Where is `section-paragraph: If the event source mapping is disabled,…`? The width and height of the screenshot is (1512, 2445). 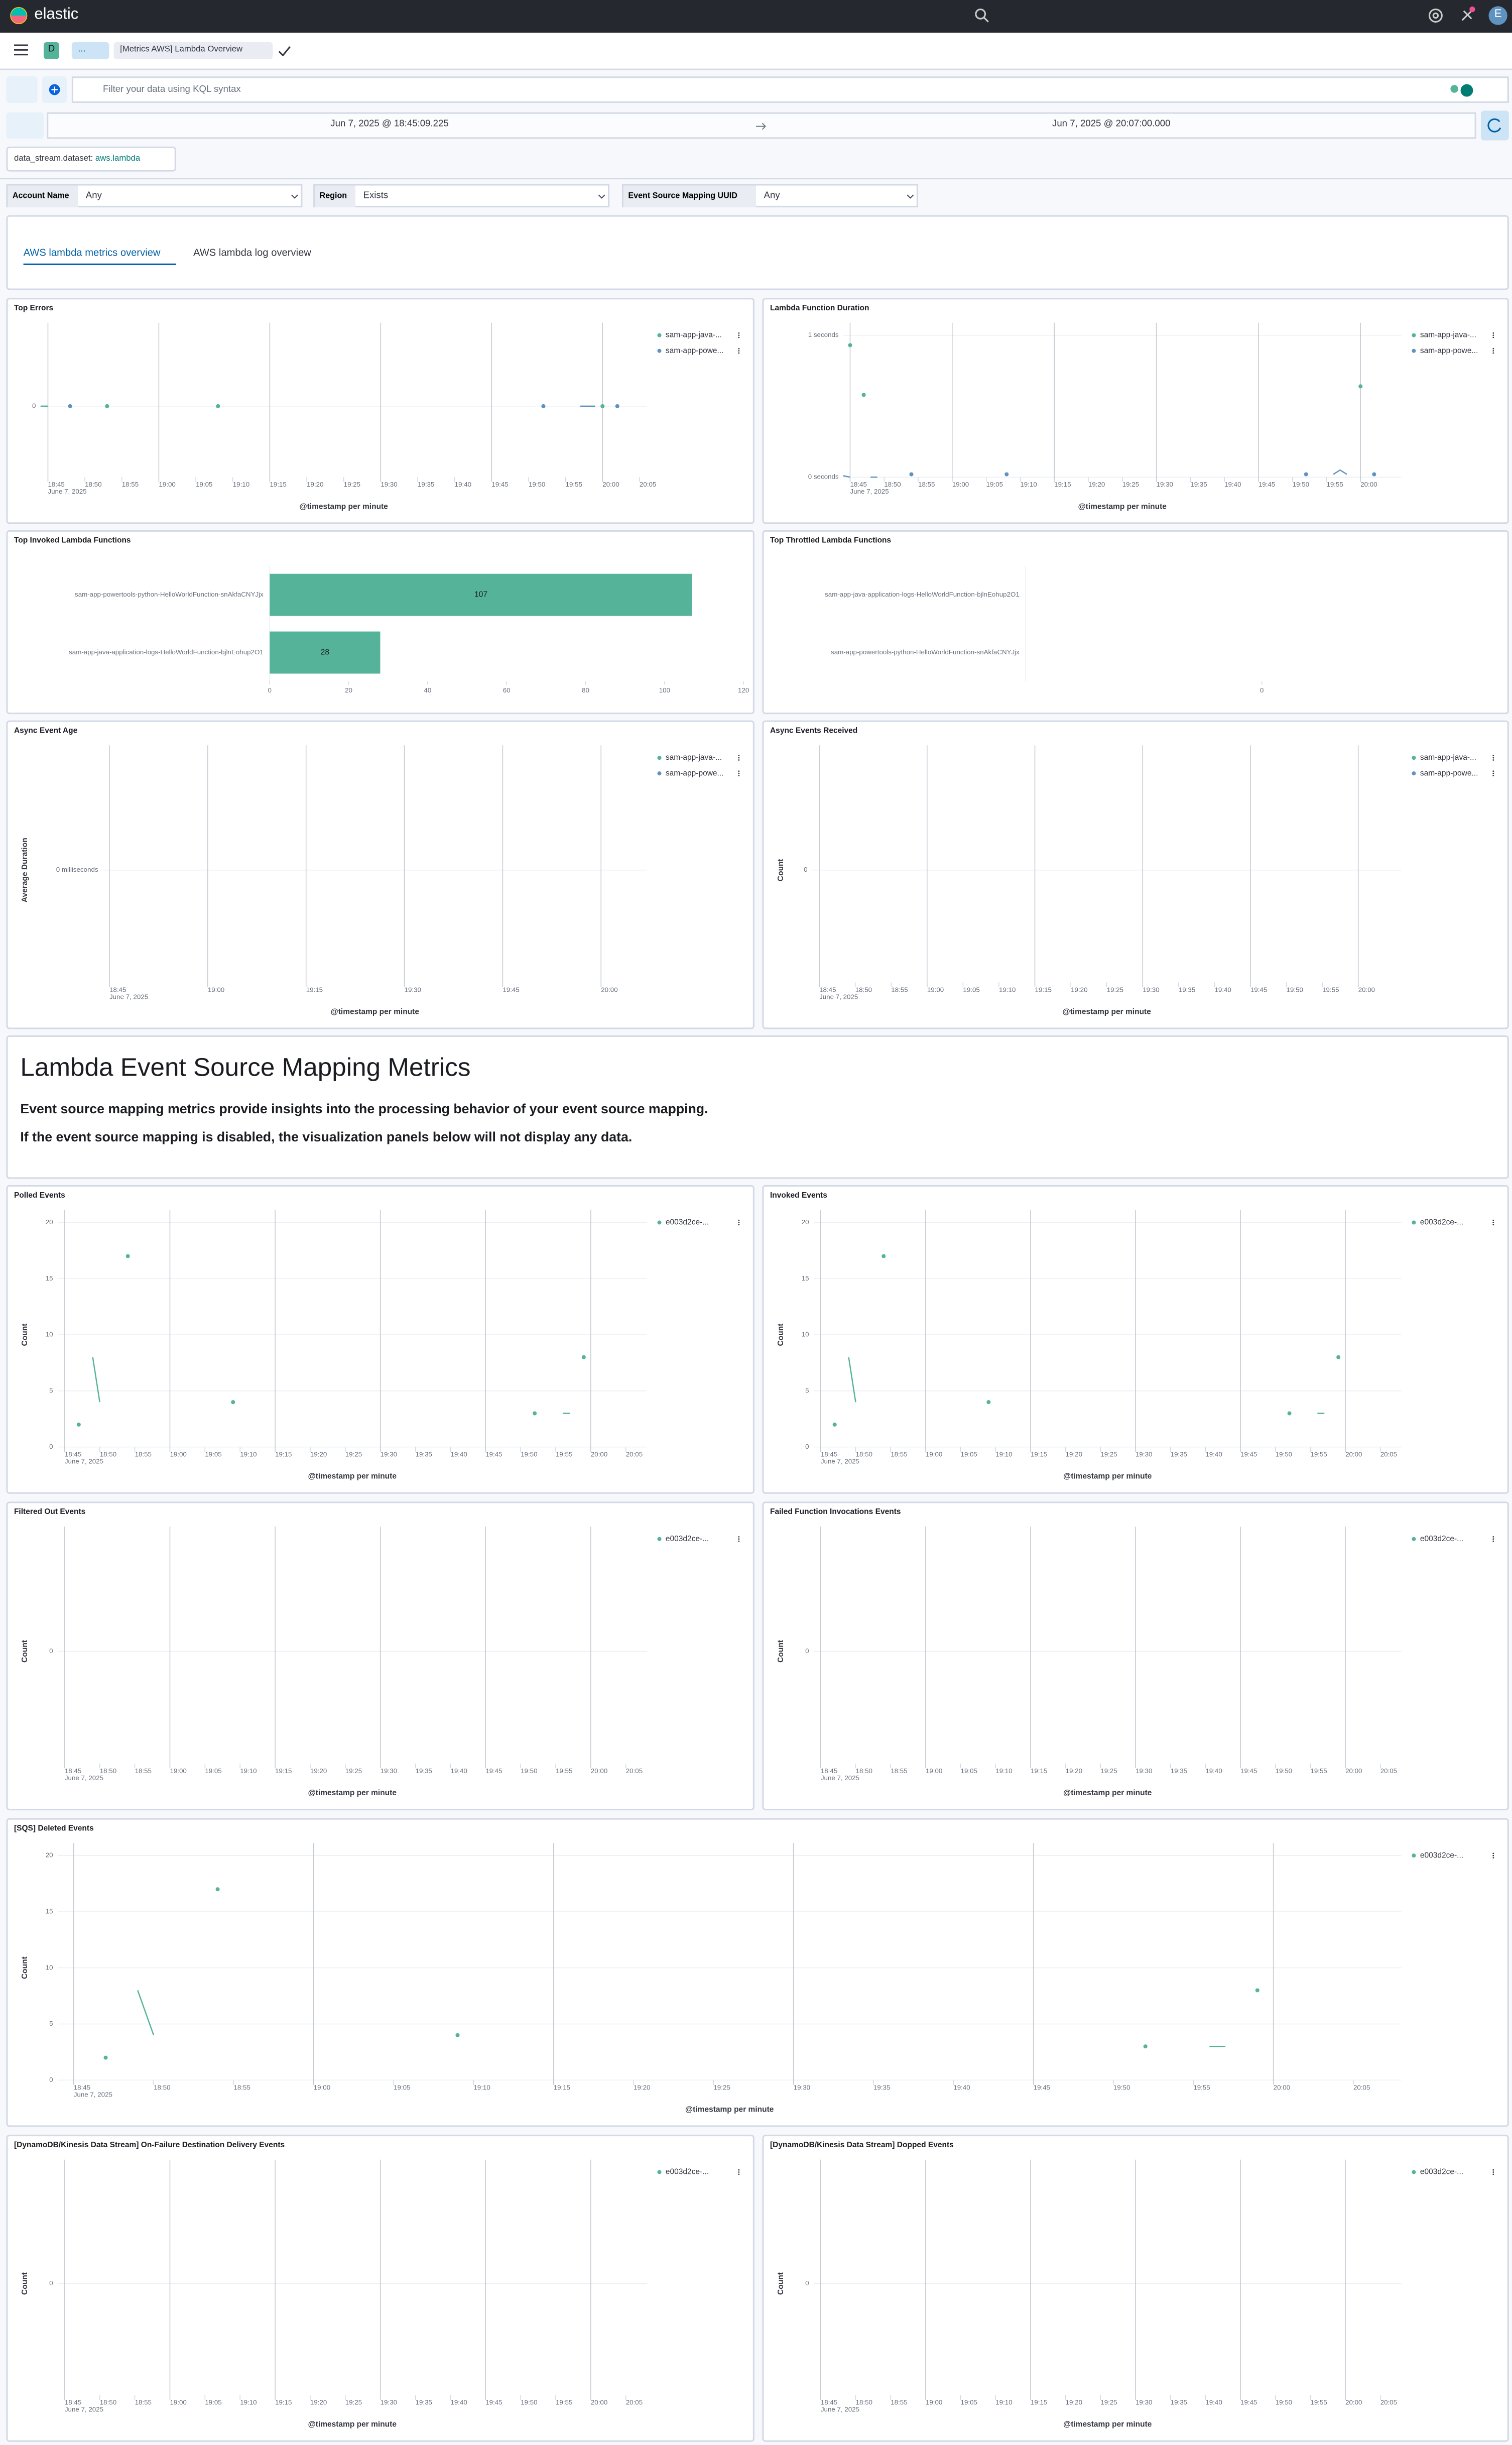 section-paragraph: If the event source mapping is disabled,… is located at coordinates (326, 1137).